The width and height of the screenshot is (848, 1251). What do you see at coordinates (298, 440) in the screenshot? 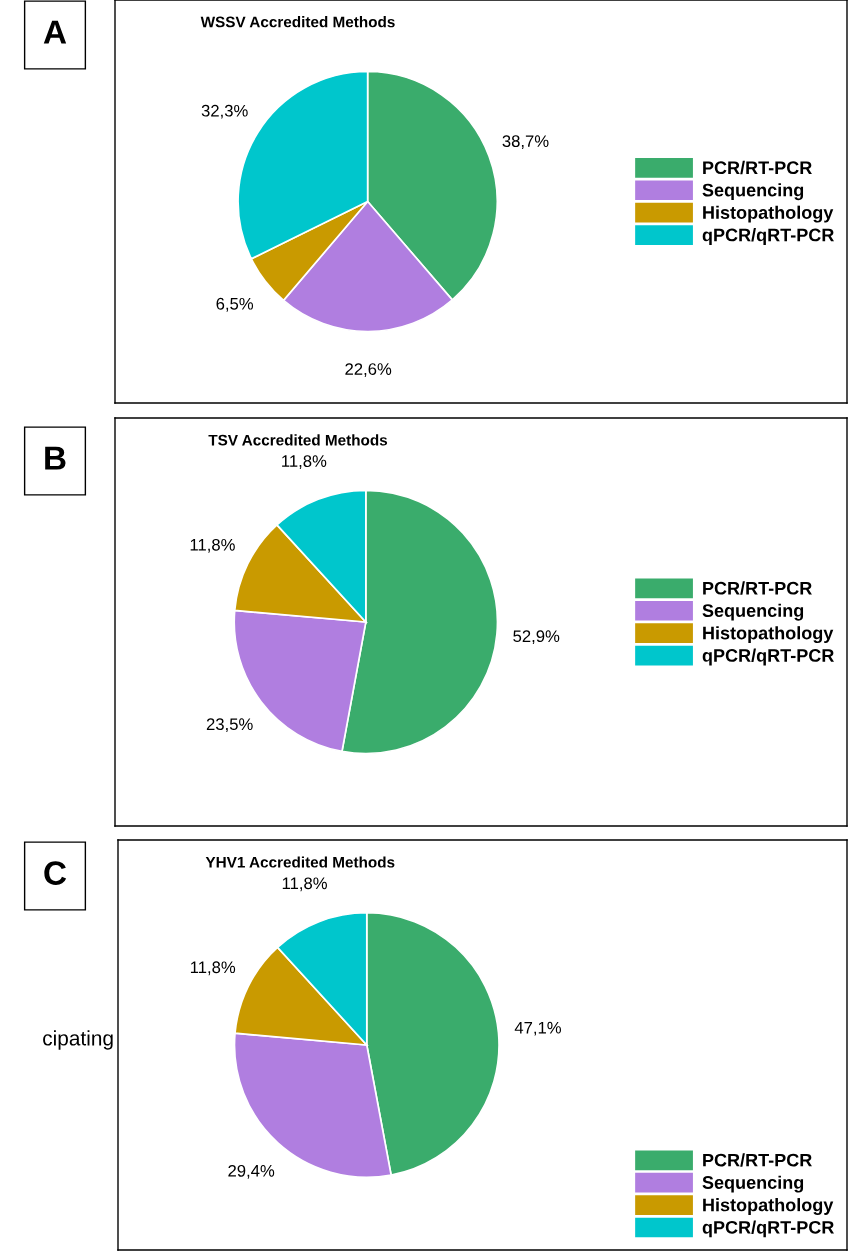
I see `chart-title: TSV Accredited Methods` at bounding box center [298, 440].